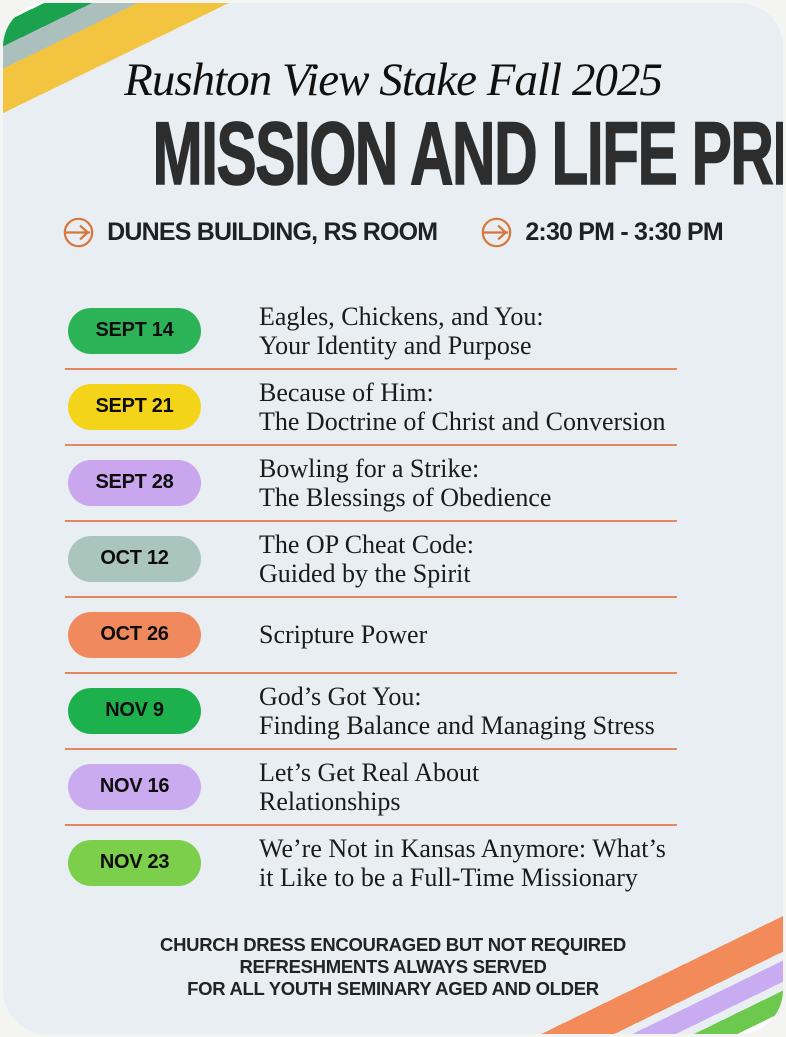 The height and width of the screenshot is (1037, 786). What do you see at coordinates (366, 558) in the screenshot?
I see `topic-text: The OP Cheat Code: Guided by the Spirit` at bounding box center [366, 558].